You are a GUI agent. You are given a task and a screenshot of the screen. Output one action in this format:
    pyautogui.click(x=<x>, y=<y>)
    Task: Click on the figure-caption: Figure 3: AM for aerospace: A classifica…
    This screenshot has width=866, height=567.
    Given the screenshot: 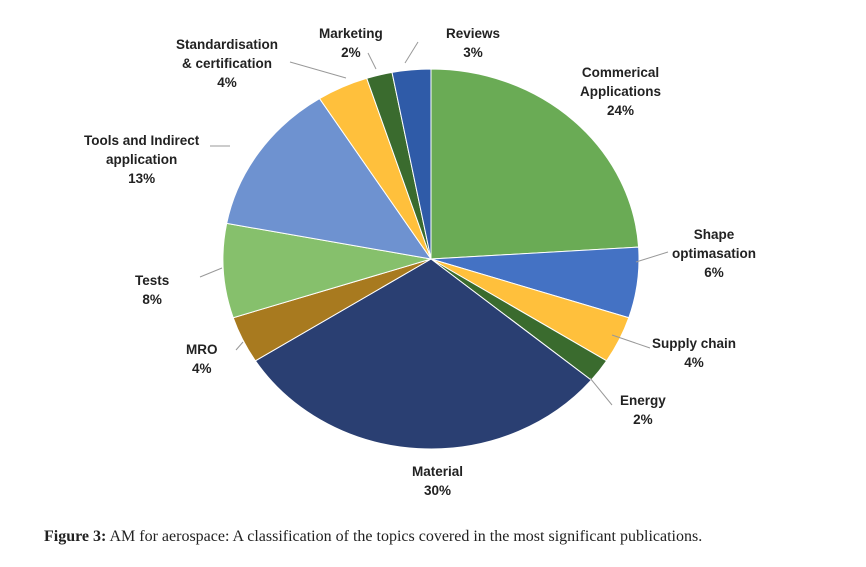 What is the action you would take?
    pyautogui.click(x=373, y=536)
    